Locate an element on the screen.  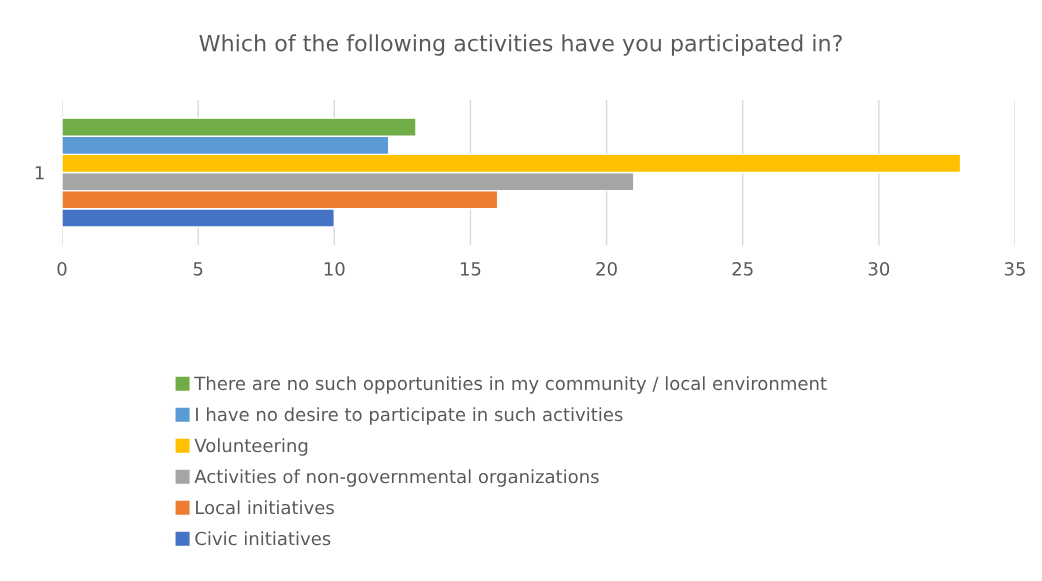
y-tick-label: 1 is located at coordinates (39, 173).